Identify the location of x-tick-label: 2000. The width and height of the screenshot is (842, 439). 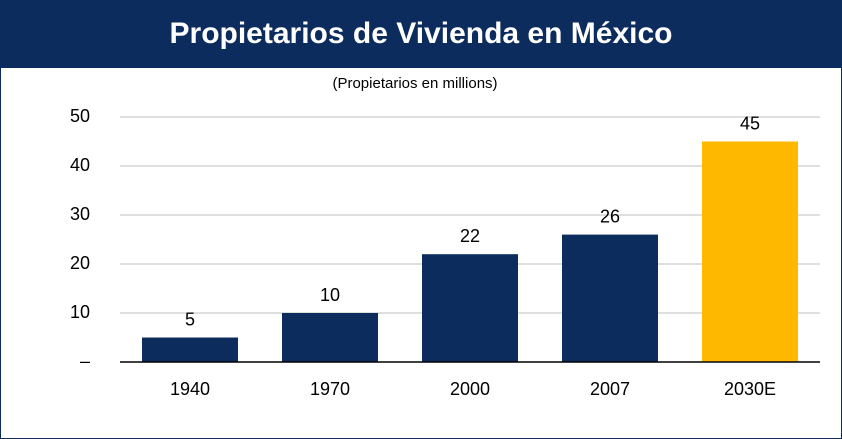
(470, 389).